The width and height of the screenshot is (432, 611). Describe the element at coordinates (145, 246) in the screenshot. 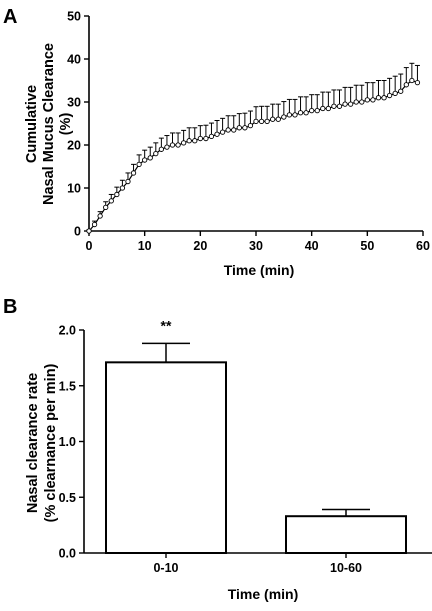

I see `panel-a-x-tick-label: 10` at that location.